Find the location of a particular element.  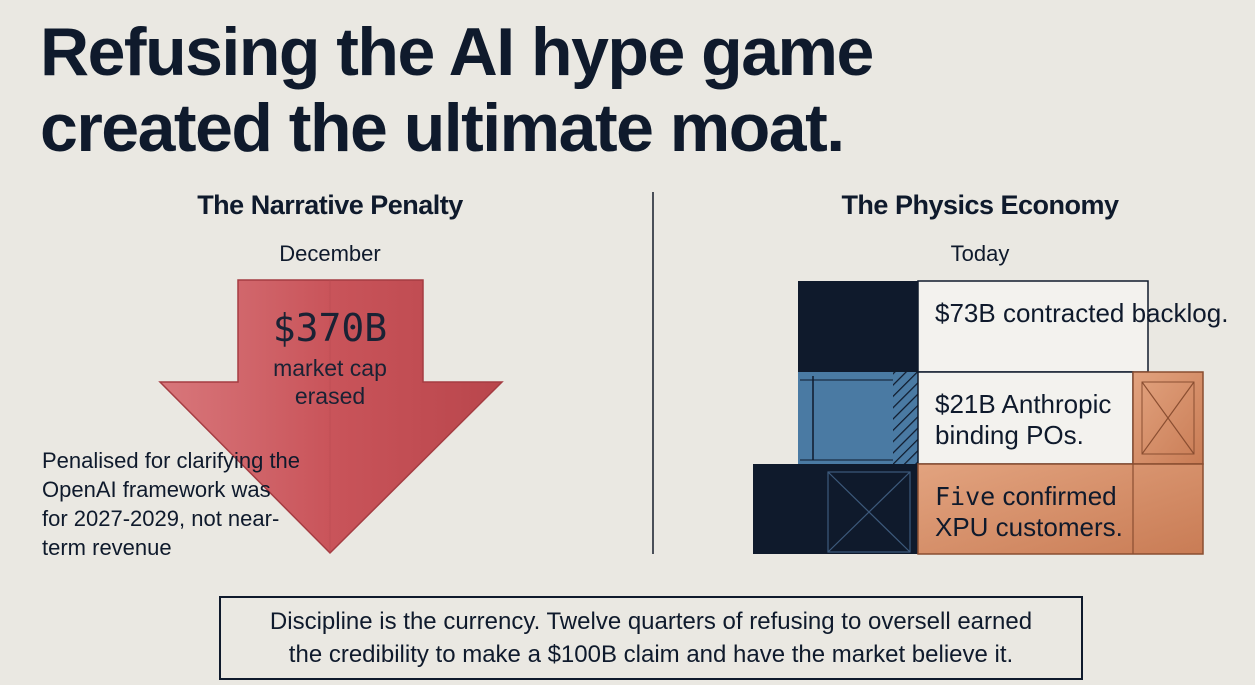

physics-economy-heading: The Physics Economy is located at coordinates (980, 205).